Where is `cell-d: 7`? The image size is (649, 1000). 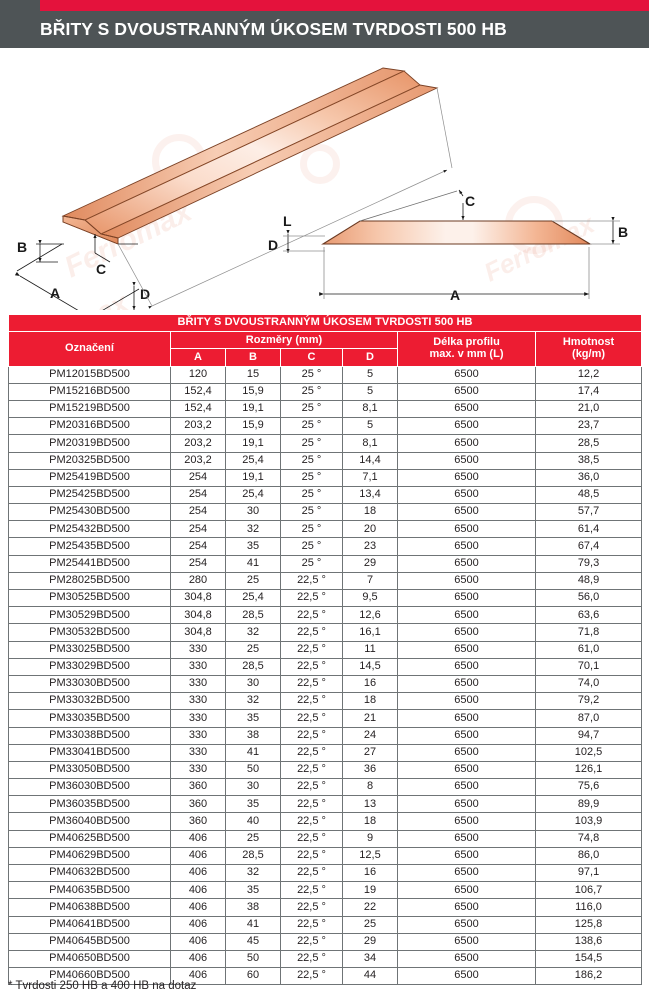 cell-d: 7 is located at coordinates (370, 581).